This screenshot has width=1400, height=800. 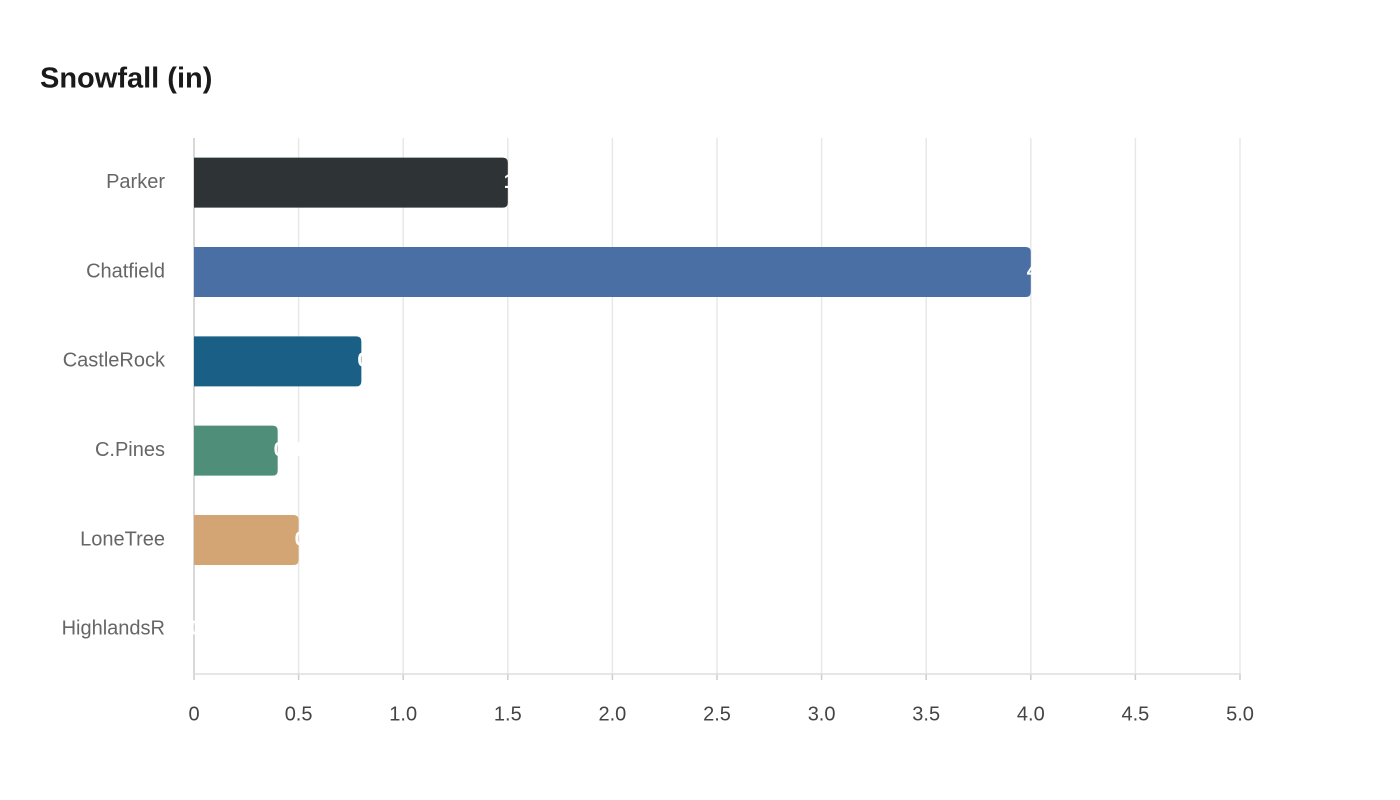 I want to click on x-tick-label: 2.0, so click(x=612, y=714).